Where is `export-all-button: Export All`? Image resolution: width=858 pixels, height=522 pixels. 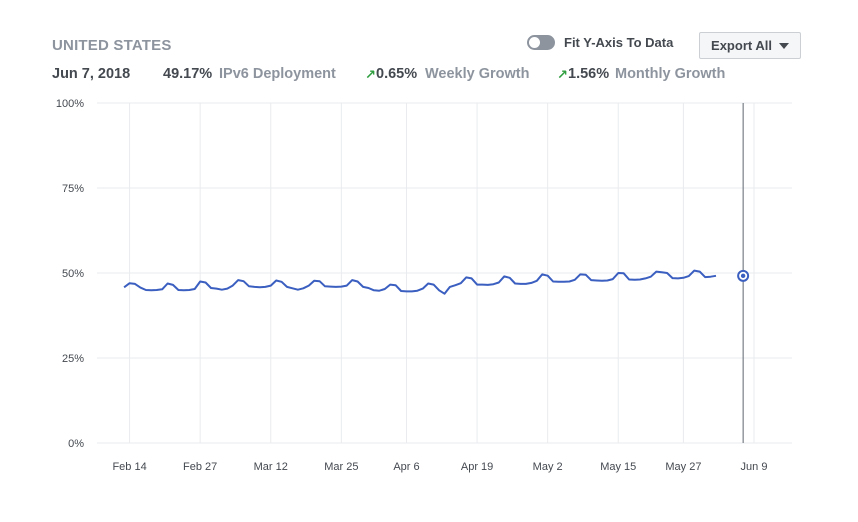 export-all-button: Export All is located at coordinates (750, 45).